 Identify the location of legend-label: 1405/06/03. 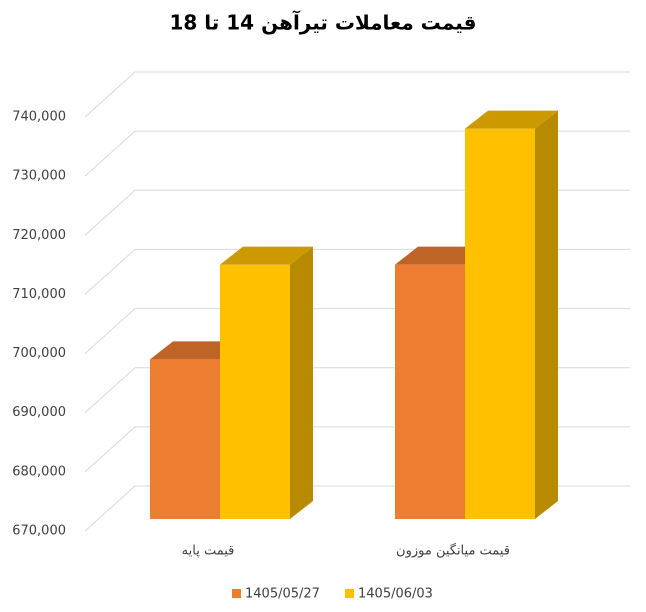
(395, 594).